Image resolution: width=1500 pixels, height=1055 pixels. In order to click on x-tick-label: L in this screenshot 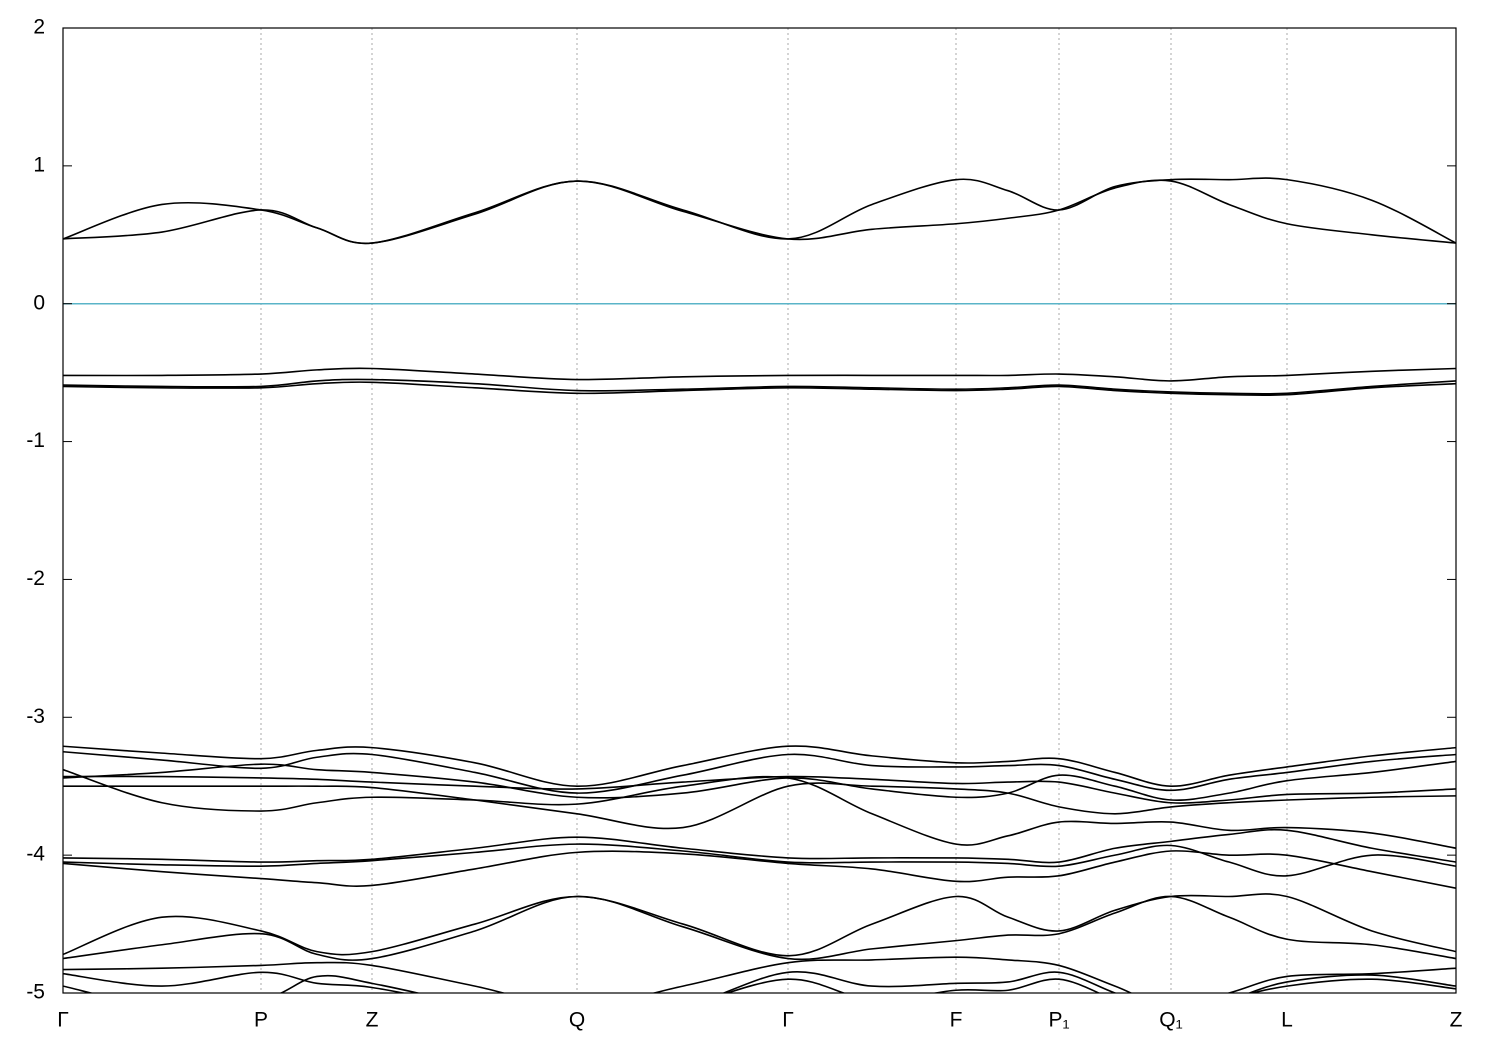, I will do `click(1287, 1020)`.